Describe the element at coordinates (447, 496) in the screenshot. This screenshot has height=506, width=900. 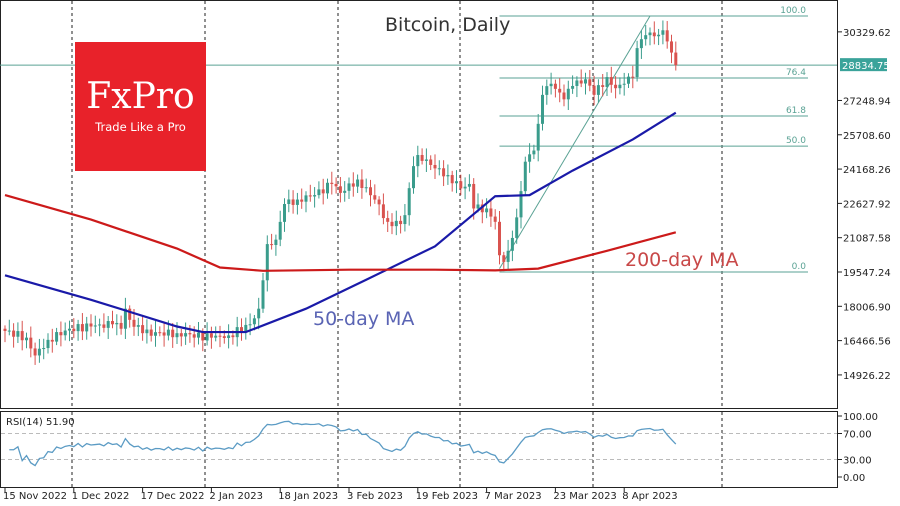
I see `date-tick-label: 19 Feb 2023` at that location.